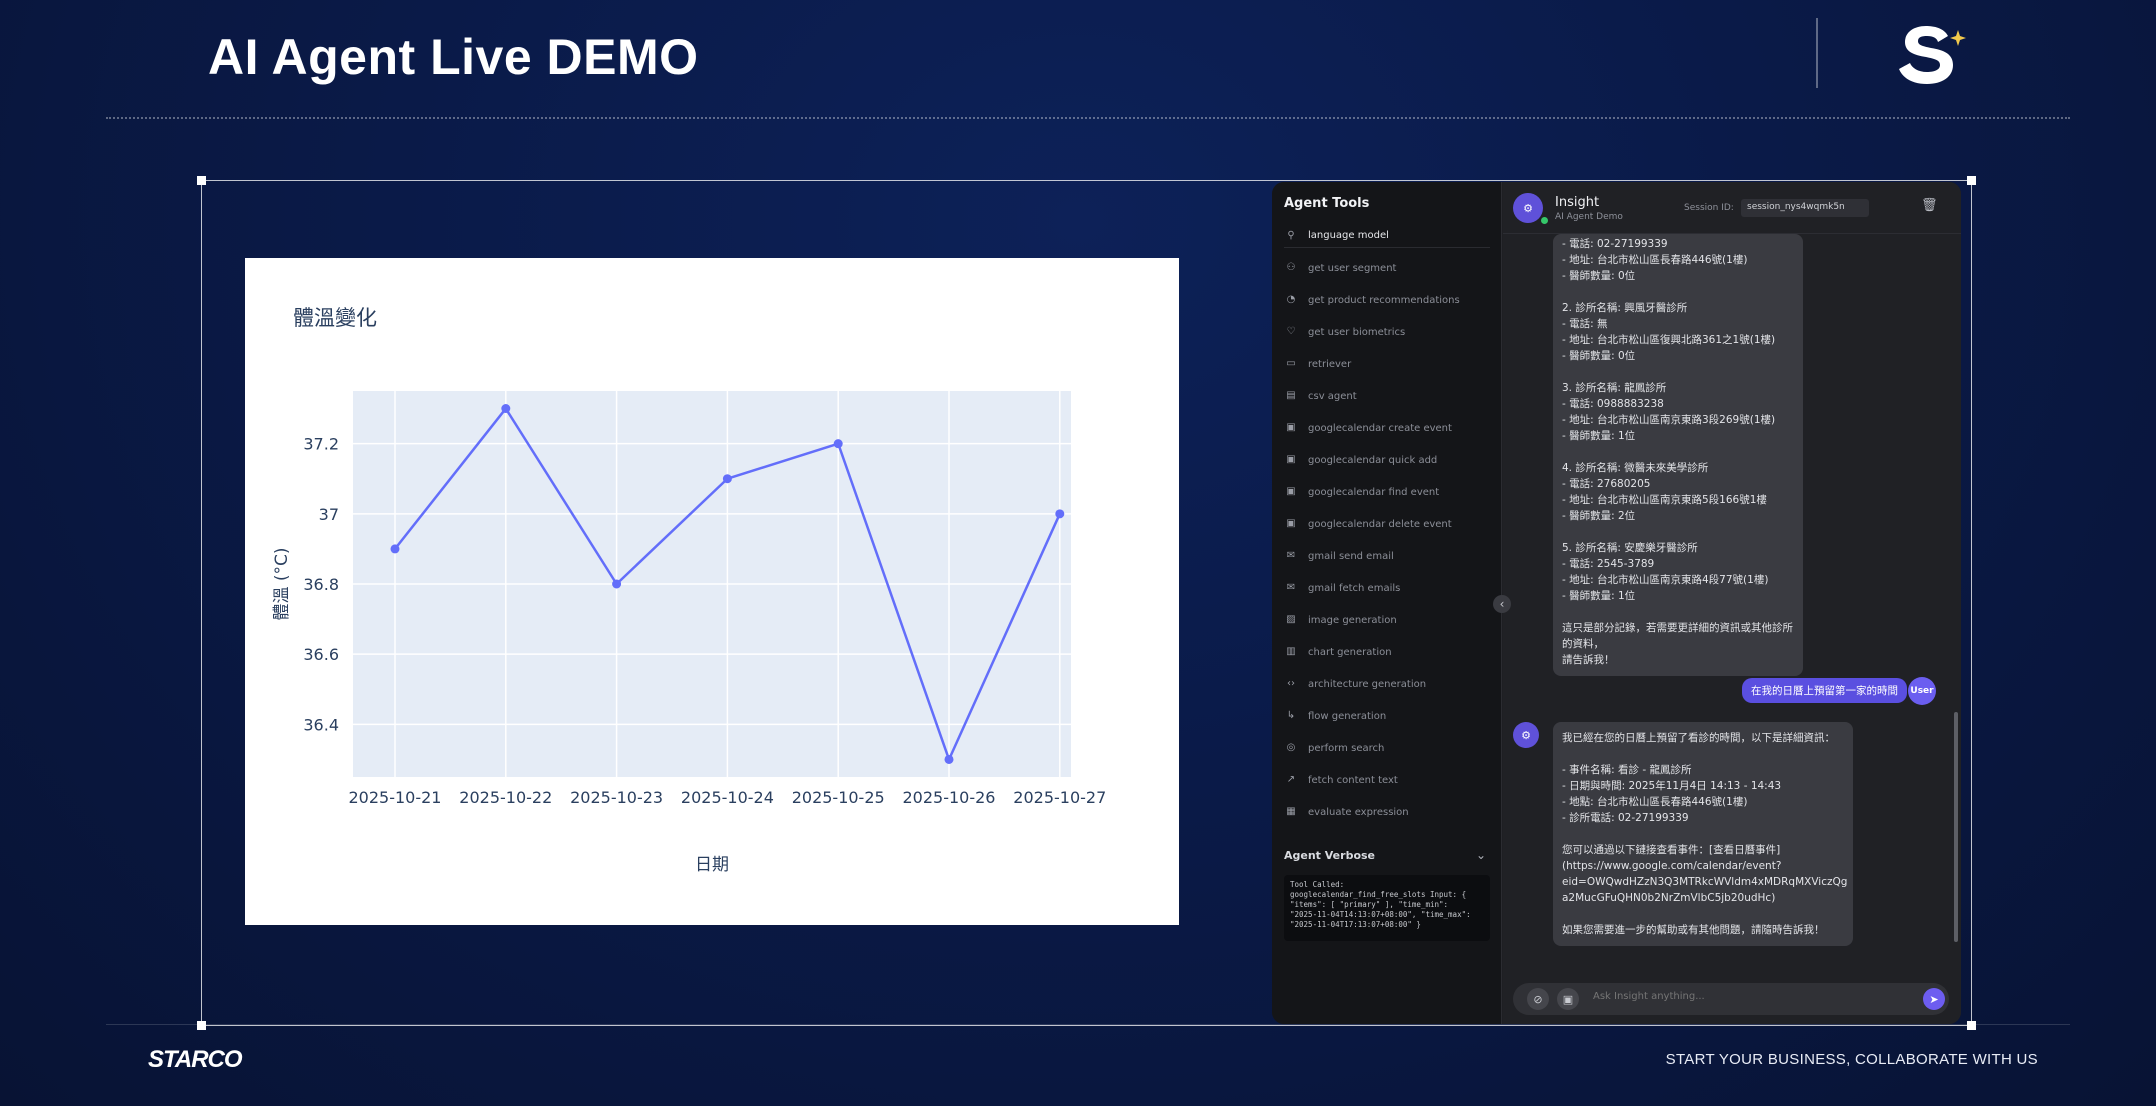 Image resolution: width=2156 pixels, height=1106 pixels. What do you see at coordinates (1625, 308) in the screenshot?
I see `message-line: 2. 診所名稱: 興風牙醫診所` at bounding box center [1625, 308].